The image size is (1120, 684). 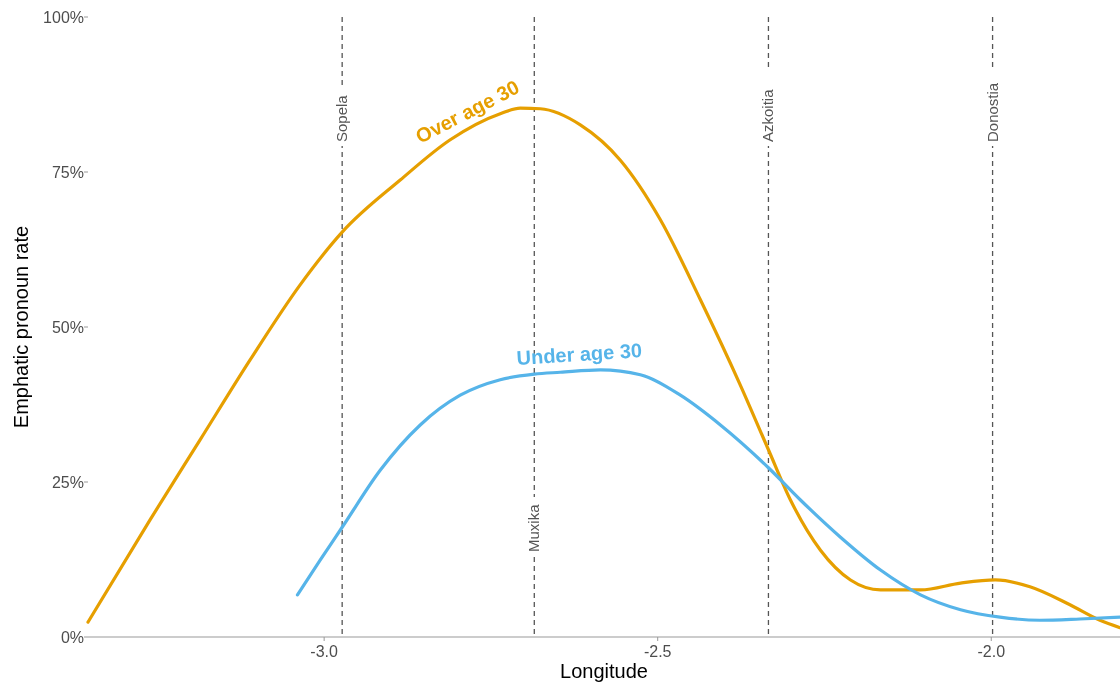 I want to click on text: Over age 30, so click(x=467, y=111).